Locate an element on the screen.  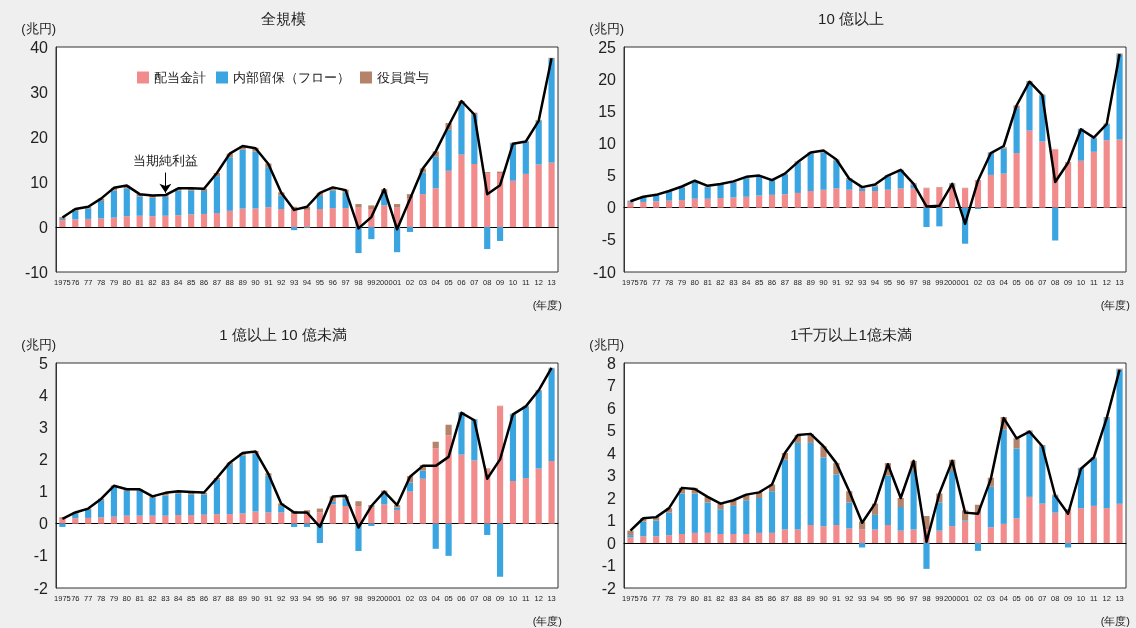
chart-title: 10 億以上 is located at coordinates (851, 18).